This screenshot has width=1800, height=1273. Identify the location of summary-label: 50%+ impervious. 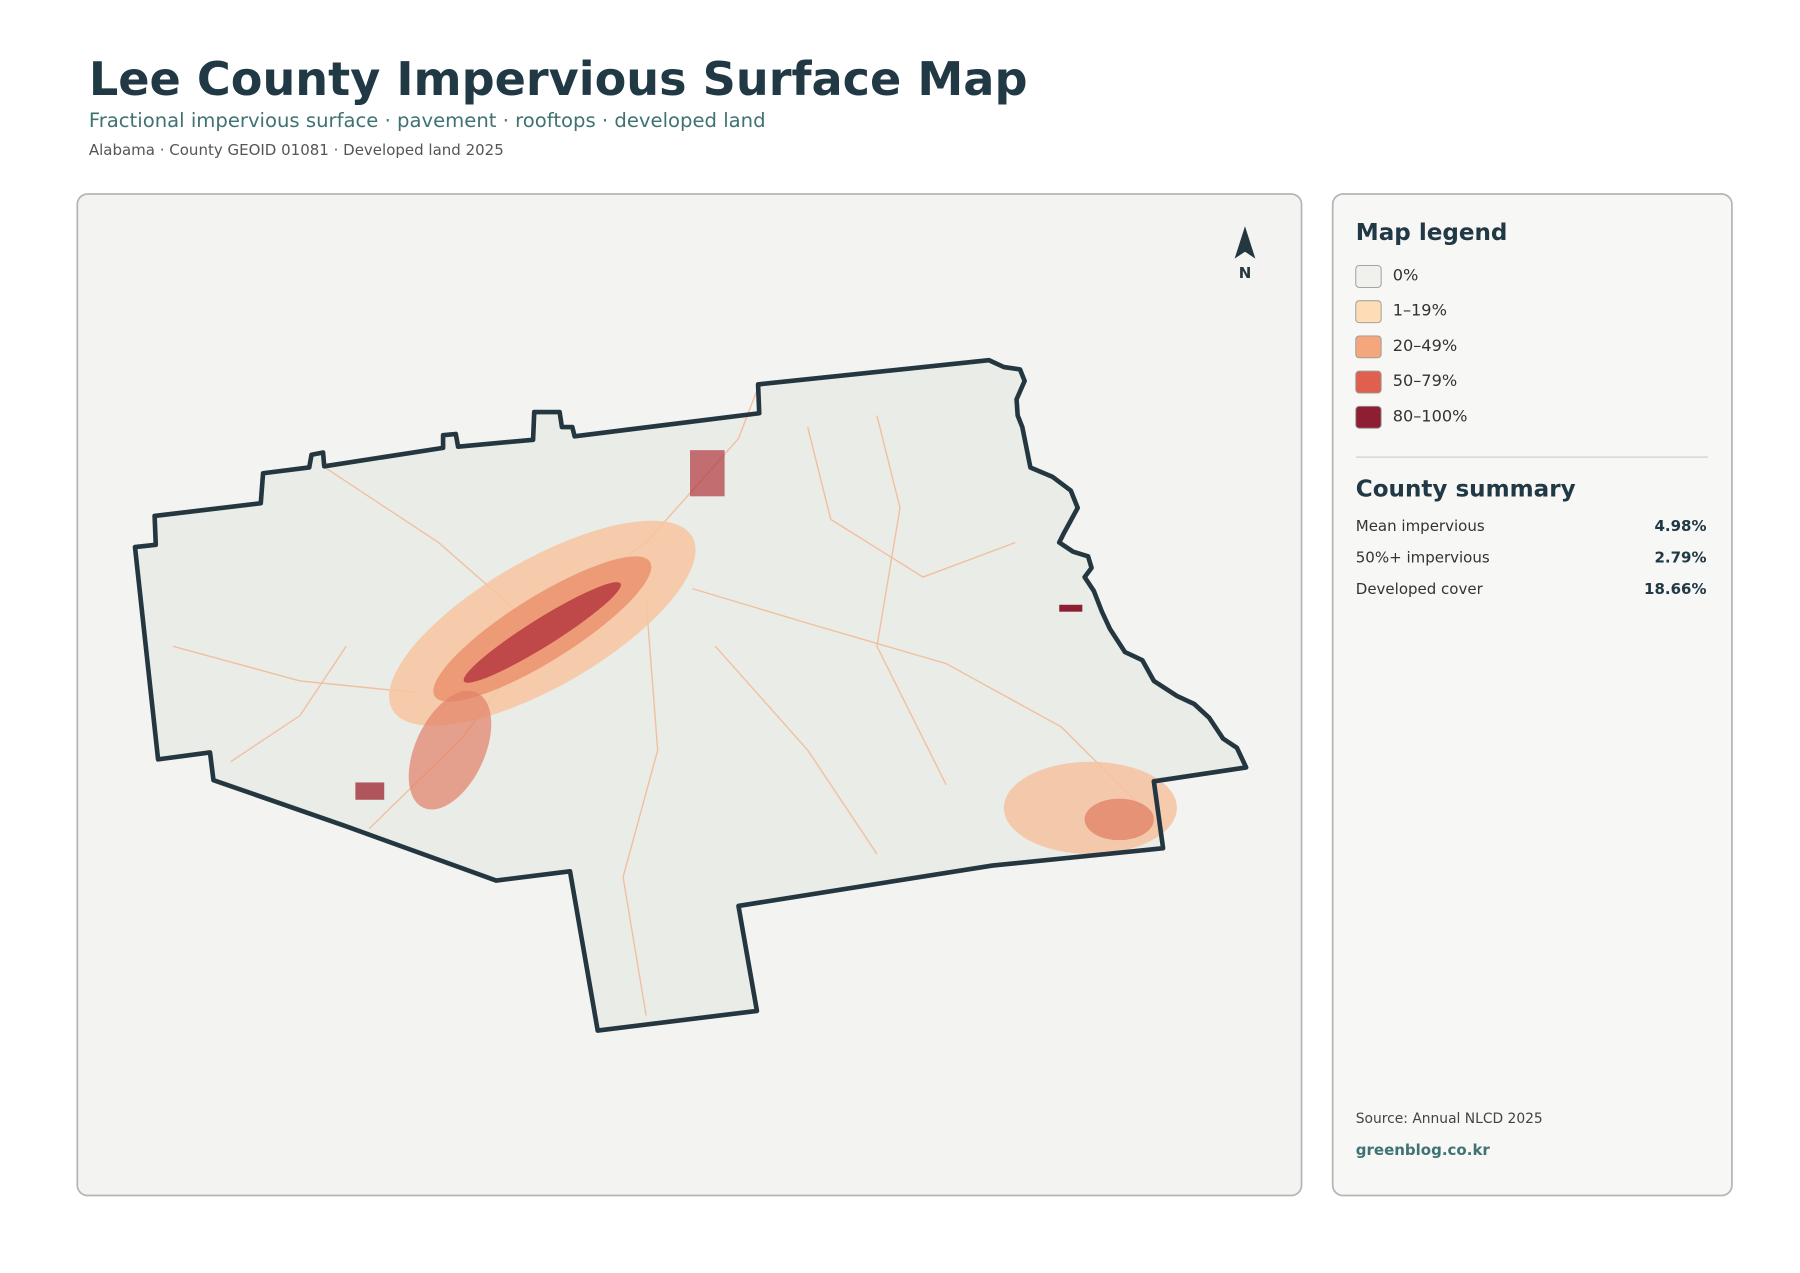
(1423, 557).